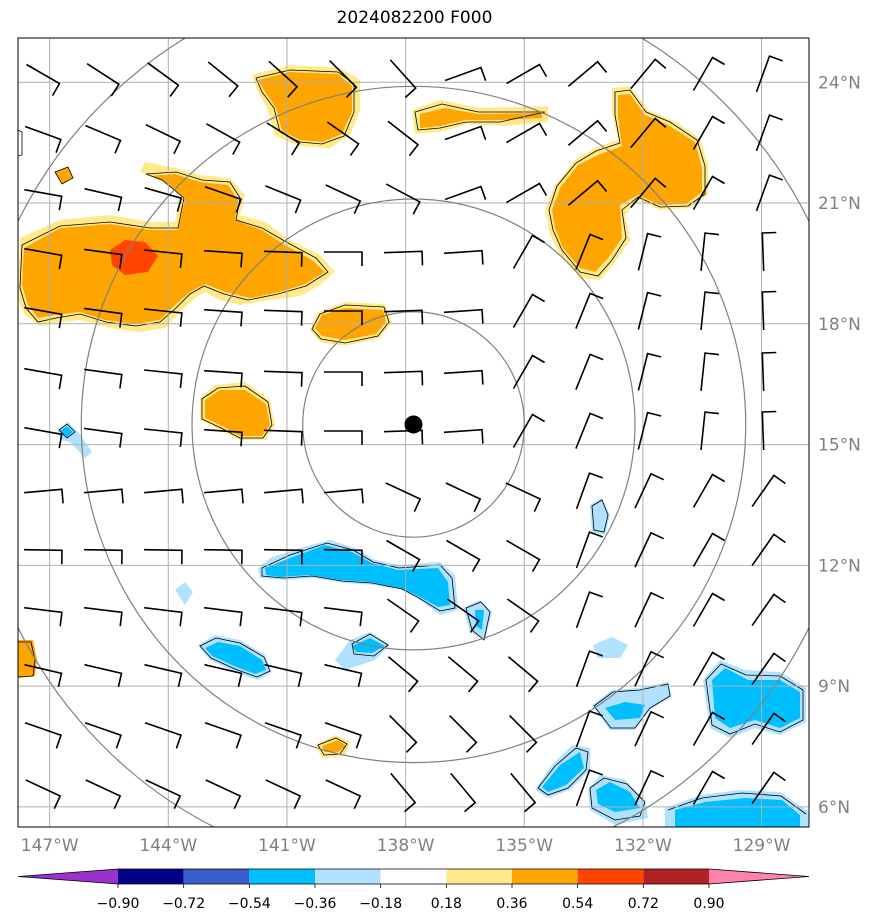 The width and height of the screenshot is (879, 924). What do you see at coordinates (173, 249) in the screenshot?
I see `pos-patch-west-mid` at bounding box center [173, 249].